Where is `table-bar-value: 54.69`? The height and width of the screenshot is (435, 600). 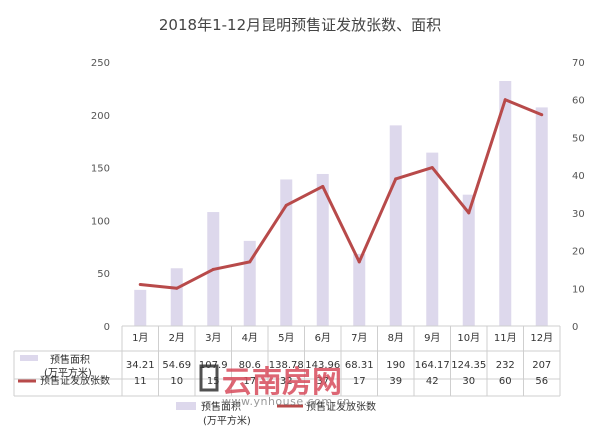
table-bar-value: 54.69 is located at coordinates (176, 365).